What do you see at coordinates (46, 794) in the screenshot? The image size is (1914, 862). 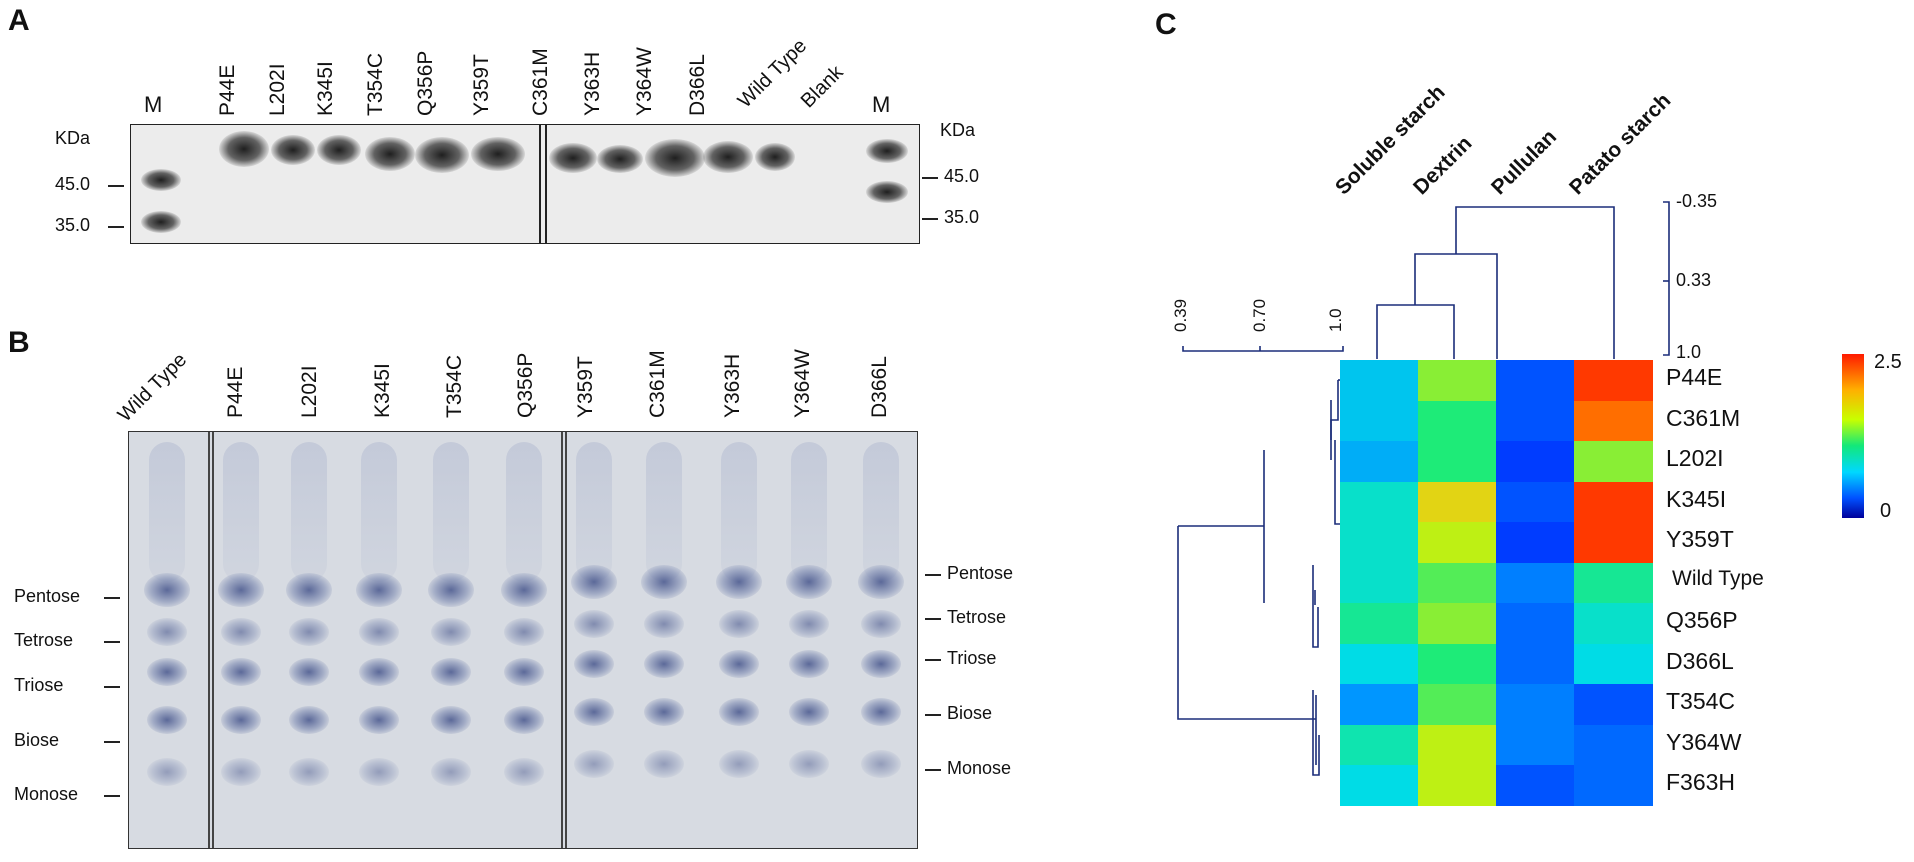 I see `tlc-label-left: Monose` at bounding box center [46, 794].